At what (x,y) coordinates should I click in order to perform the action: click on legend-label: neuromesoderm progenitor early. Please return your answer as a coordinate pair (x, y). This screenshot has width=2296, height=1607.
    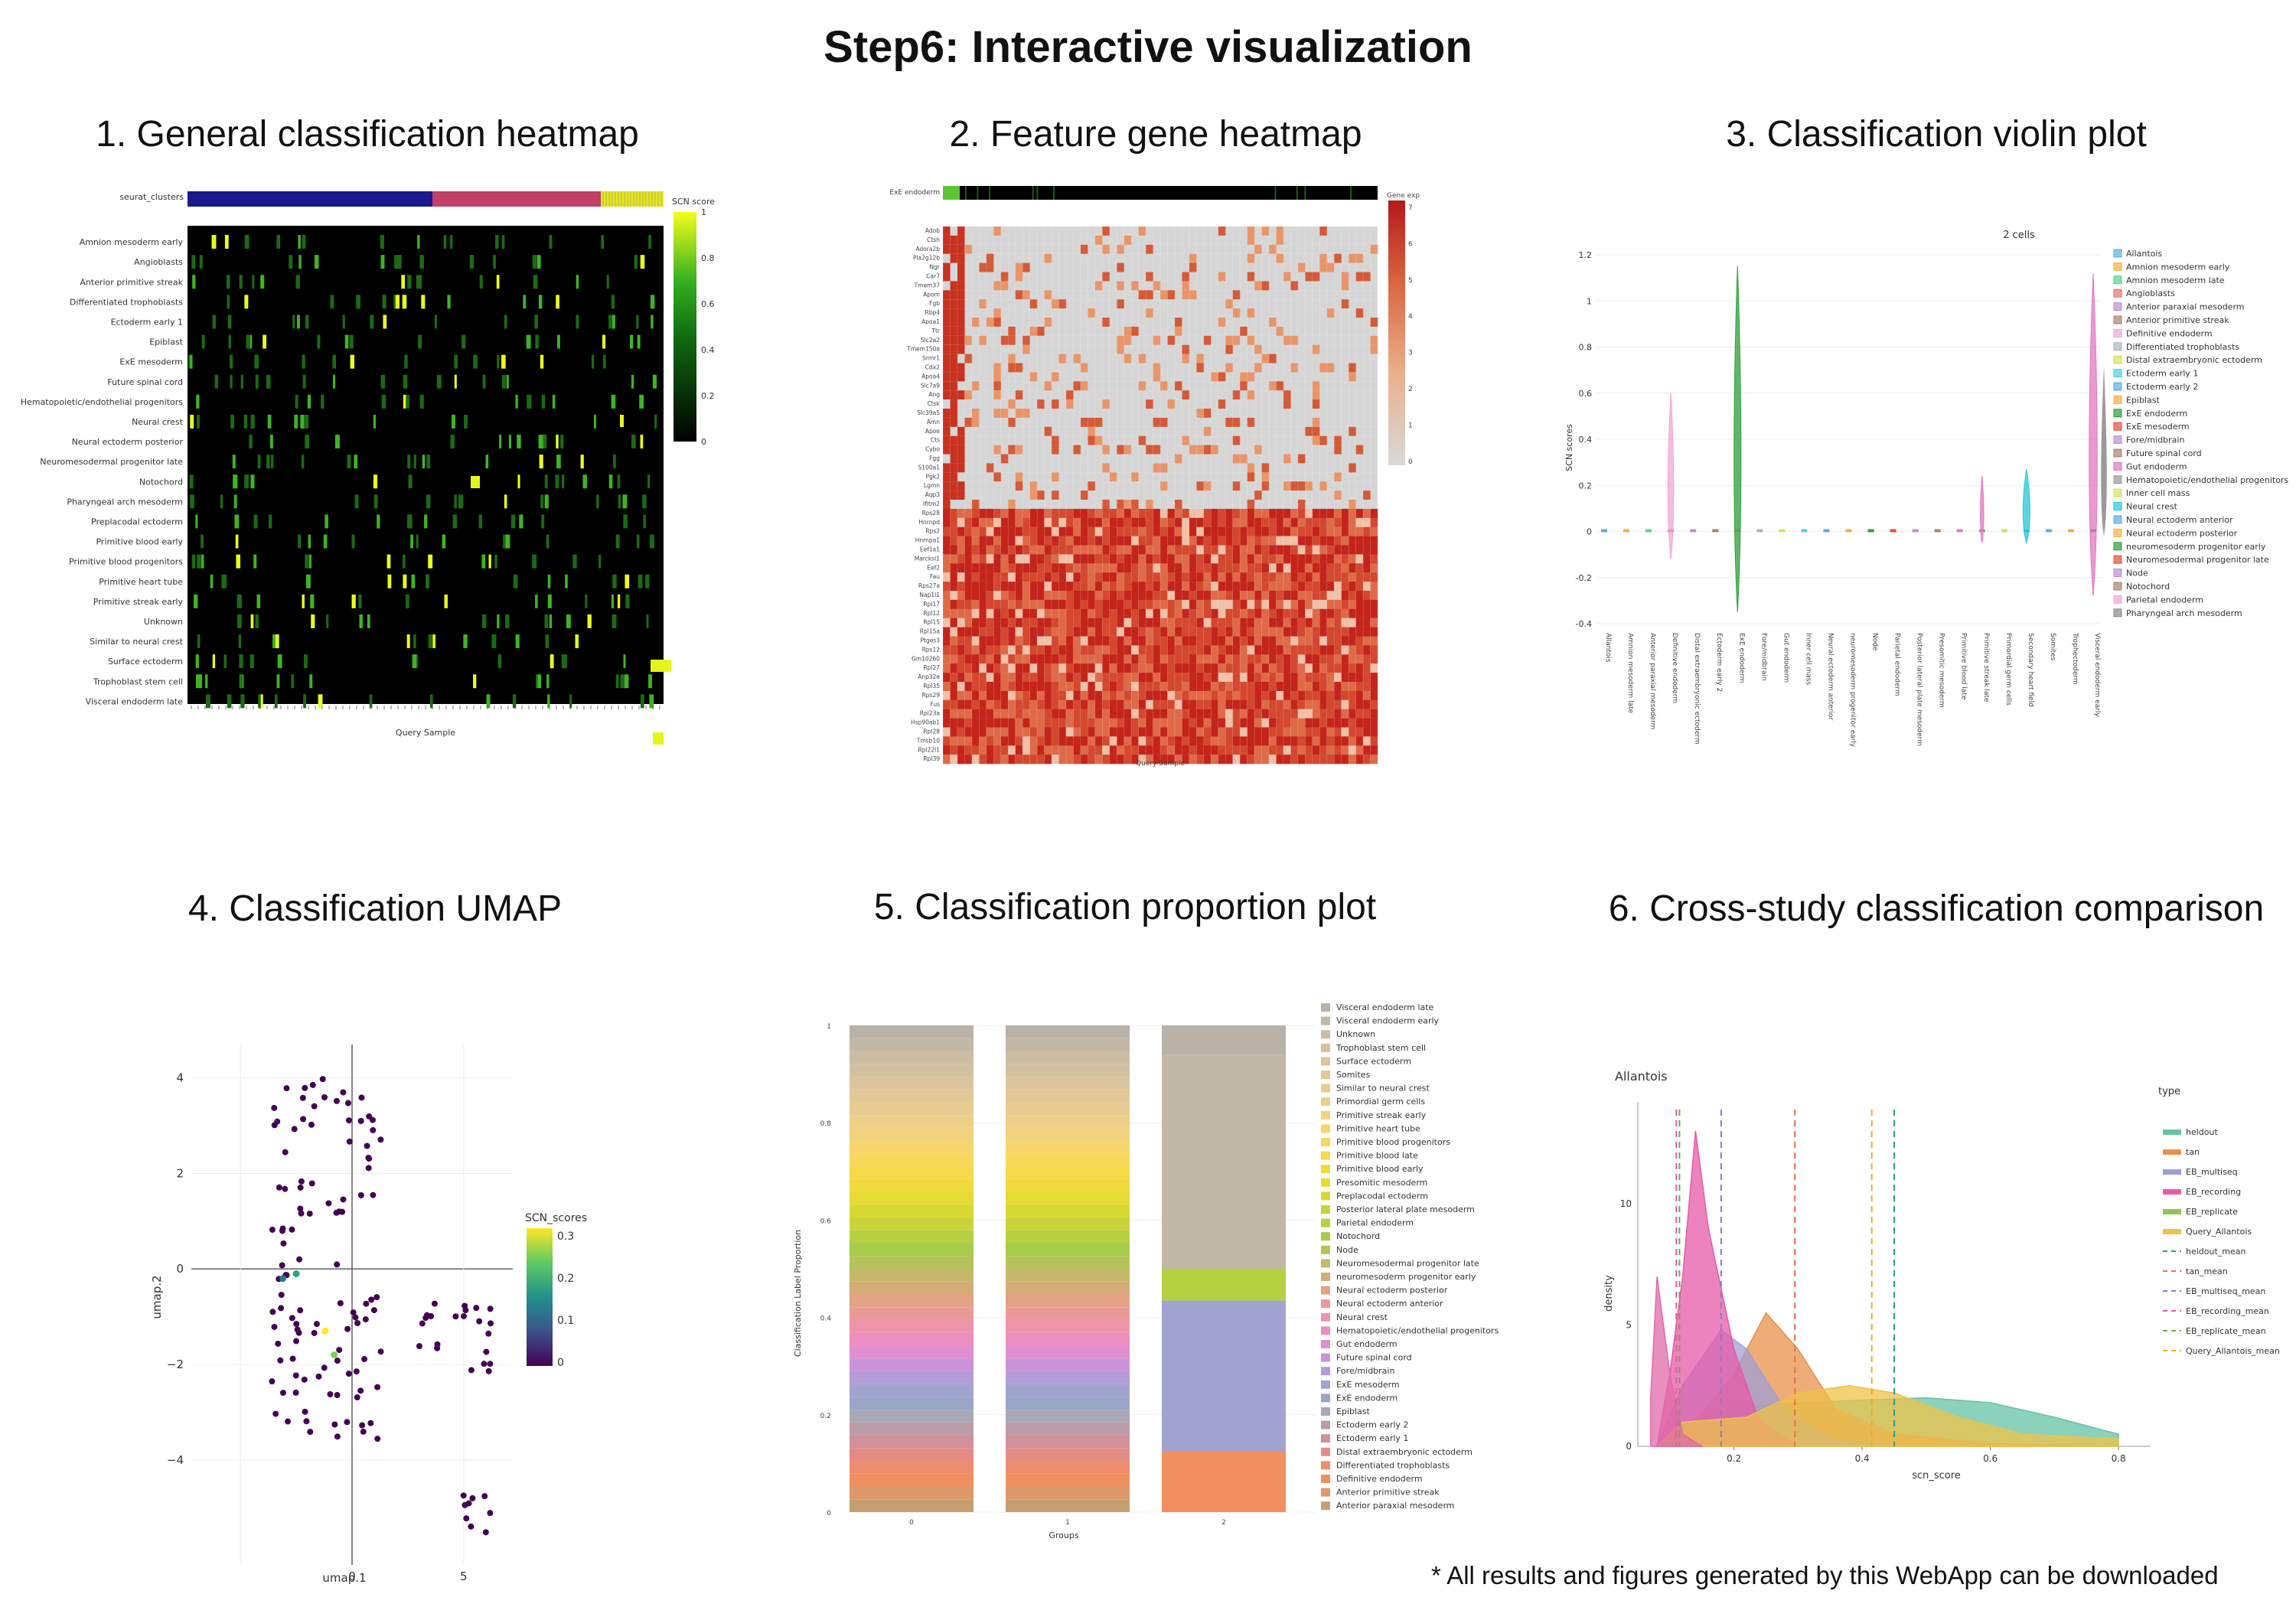
    Looking at the image, I should click on (2196, 547).